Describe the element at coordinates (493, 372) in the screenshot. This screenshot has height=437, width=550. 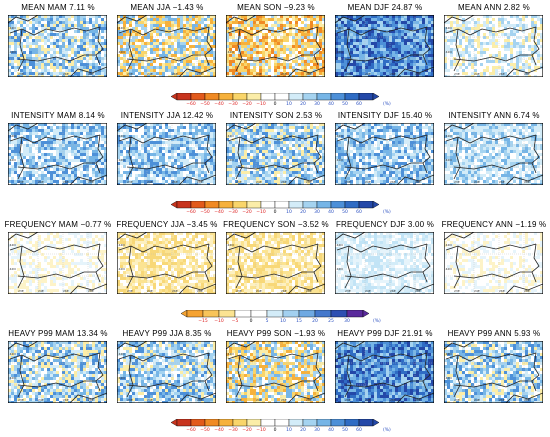
I see `map-panel-heavy-5: 44N 42N 23E 24E 26E 28E` at that location.